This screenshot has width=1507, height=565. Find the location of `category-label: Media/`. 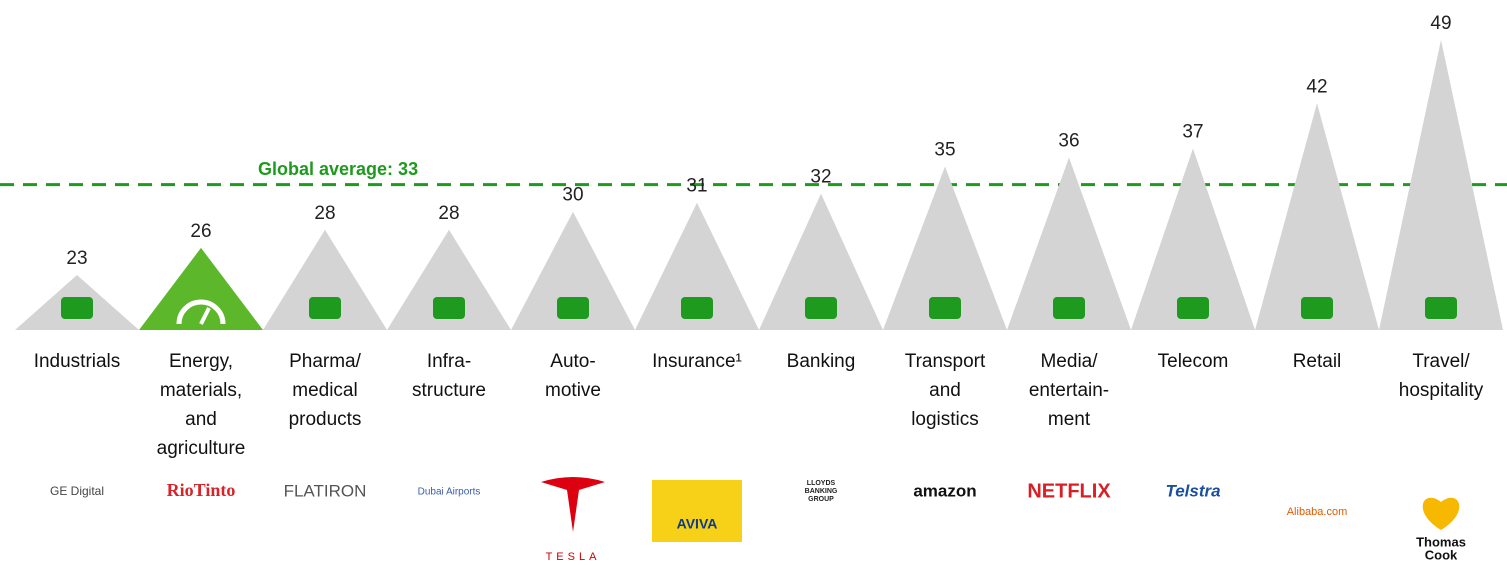

category-label: Media/ is located at coordinates (1069, 361).